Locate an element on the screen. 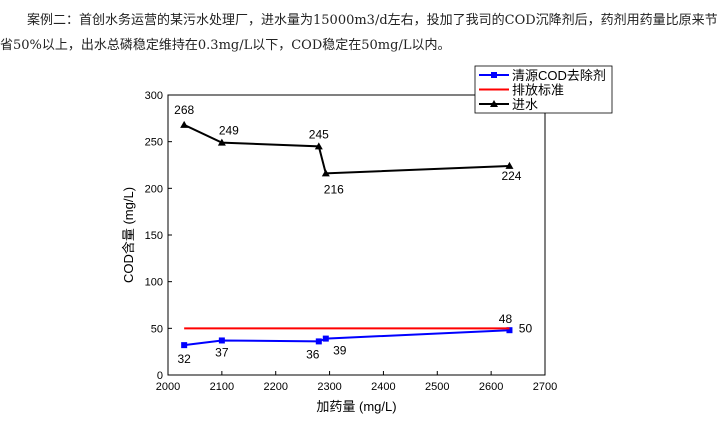  y-tick-label: 250 is located at coordinates (154, 143).